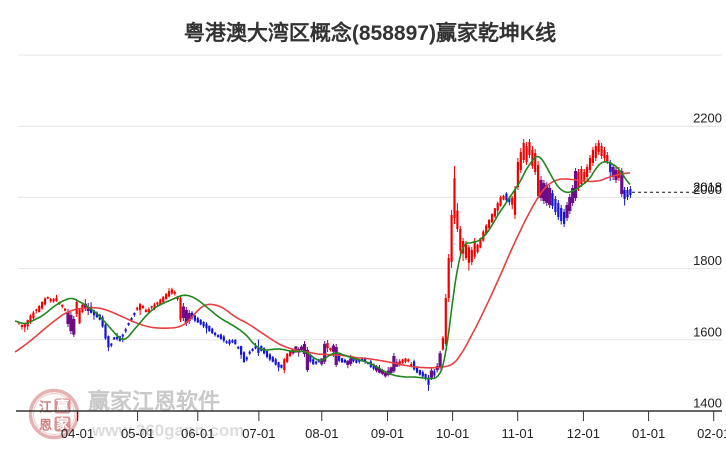 This screenshot has height=450, width=726. I want to click on svg-text: 05-01, so click(137, 433).